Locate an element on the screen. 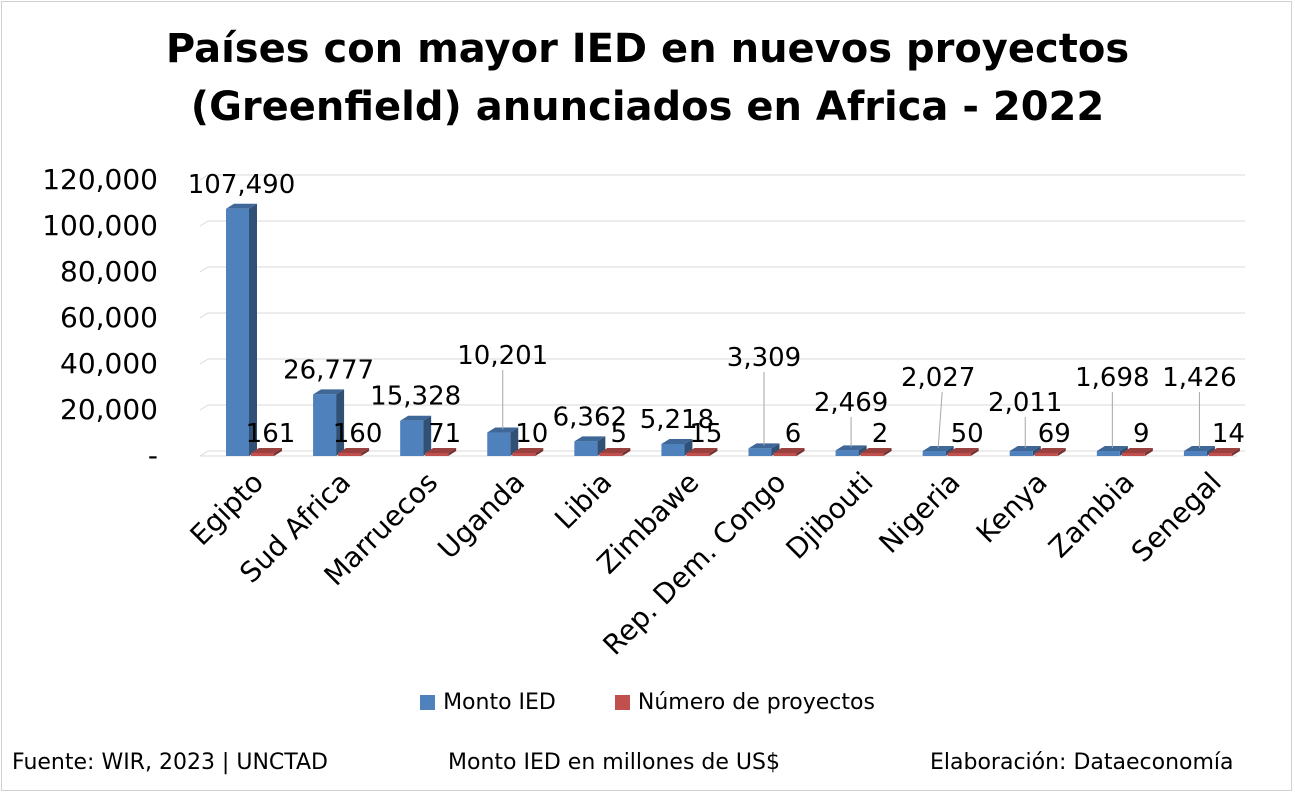  data-label-monto-ied: 2,011 is located at coordinates (1025, 403).